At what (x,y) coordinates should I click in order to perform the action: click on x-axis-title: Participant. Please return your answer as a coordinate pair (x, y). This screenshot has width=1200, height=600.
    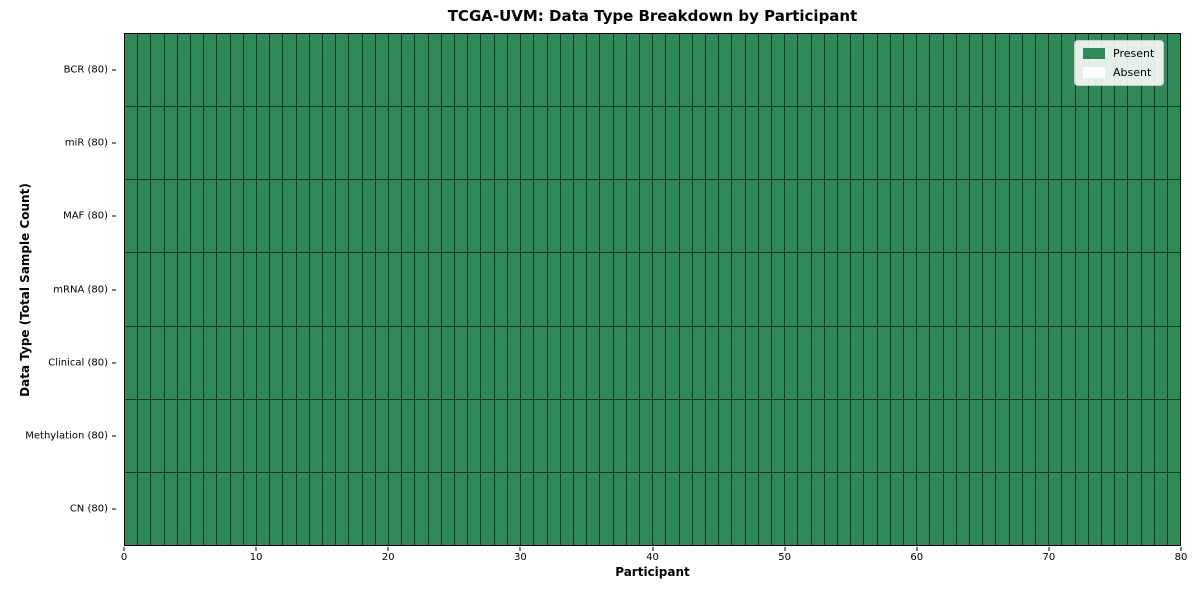
    Looking at the image, I should click on (652, 572).